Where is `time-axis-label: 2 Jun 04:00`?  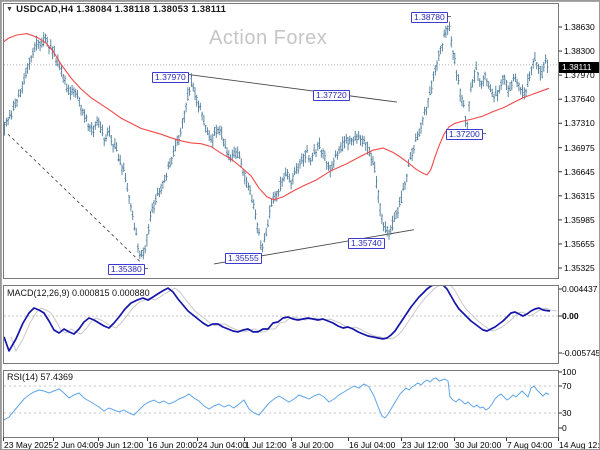 time-axis-label: 2 Jun 04:00 is located at coordinates (76, 445).